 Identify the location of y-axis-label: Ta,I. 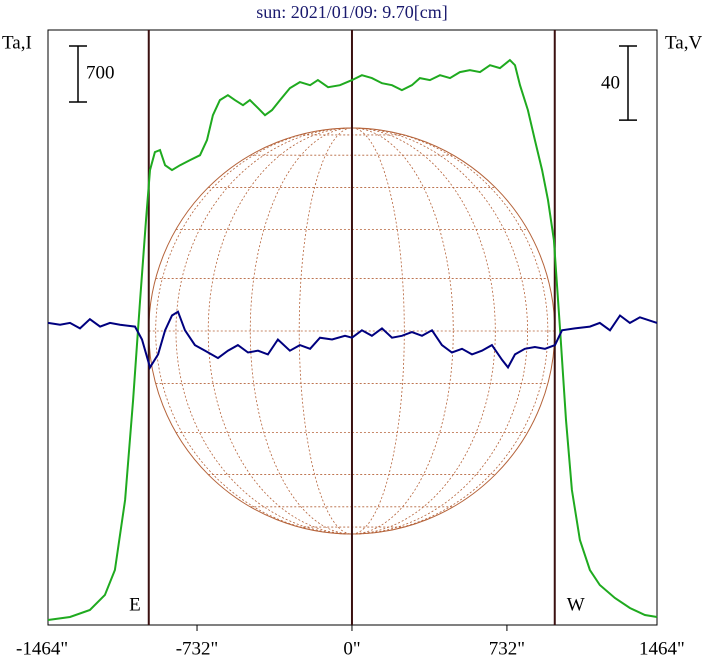
(17, 42).